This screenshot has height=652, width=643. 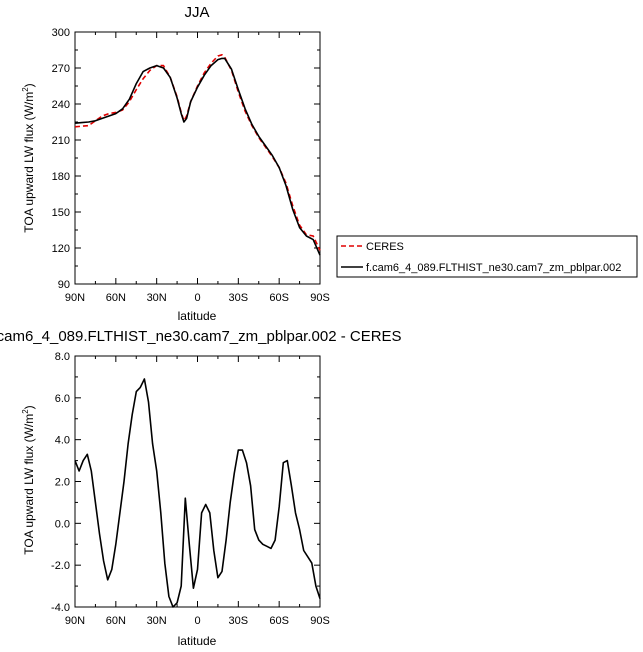 I want to click on plot-frame, so click(x=197, y=158).